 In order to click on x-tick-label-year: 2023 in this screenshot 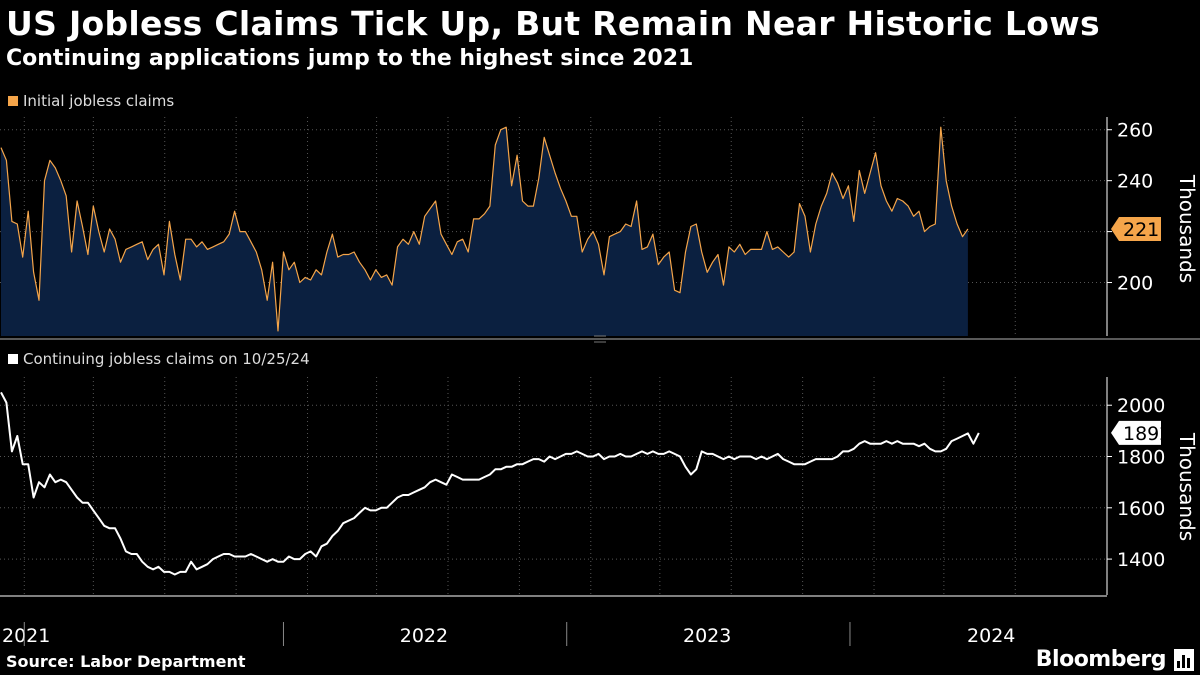, I will do `click(707, 636)`.